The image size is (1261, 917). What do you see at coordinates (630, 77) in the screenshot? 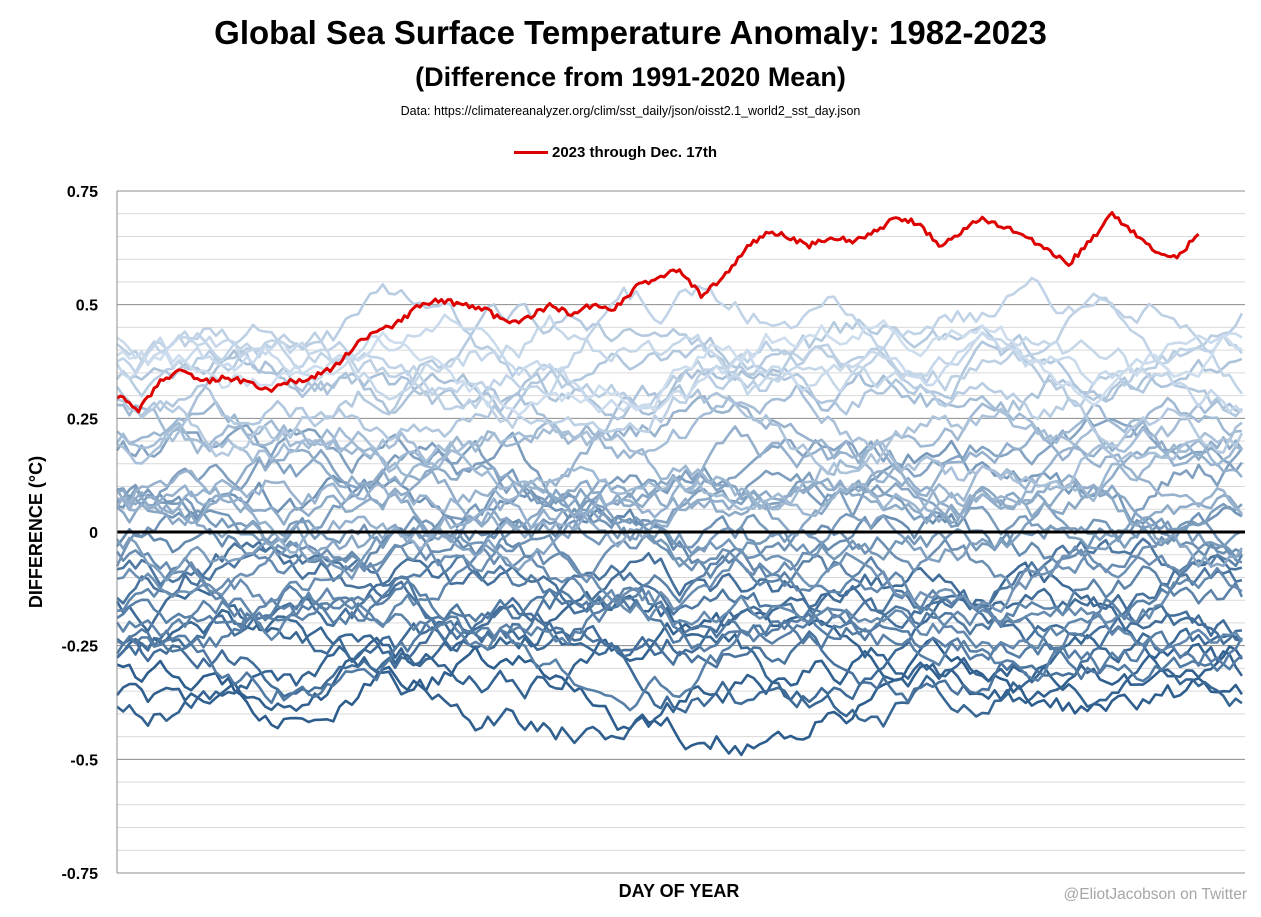
I see `chart-subtitle: (Difference from 1991-2020 Mean)` at bounding box center [630, 77].